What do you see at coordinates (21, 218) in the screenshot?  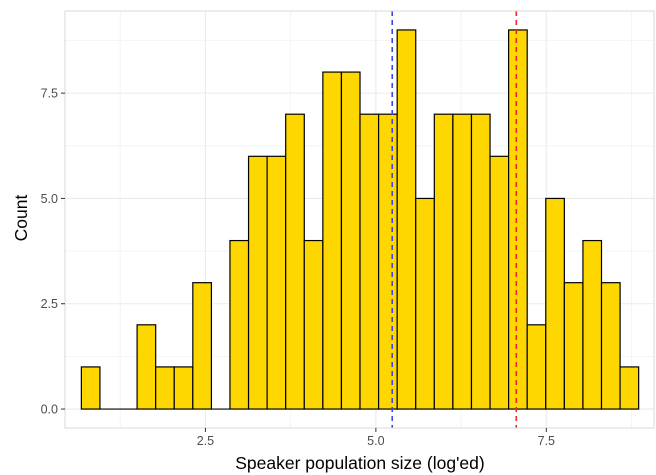 I see `y-axis-title: Count` at bounding box center [21, 218].